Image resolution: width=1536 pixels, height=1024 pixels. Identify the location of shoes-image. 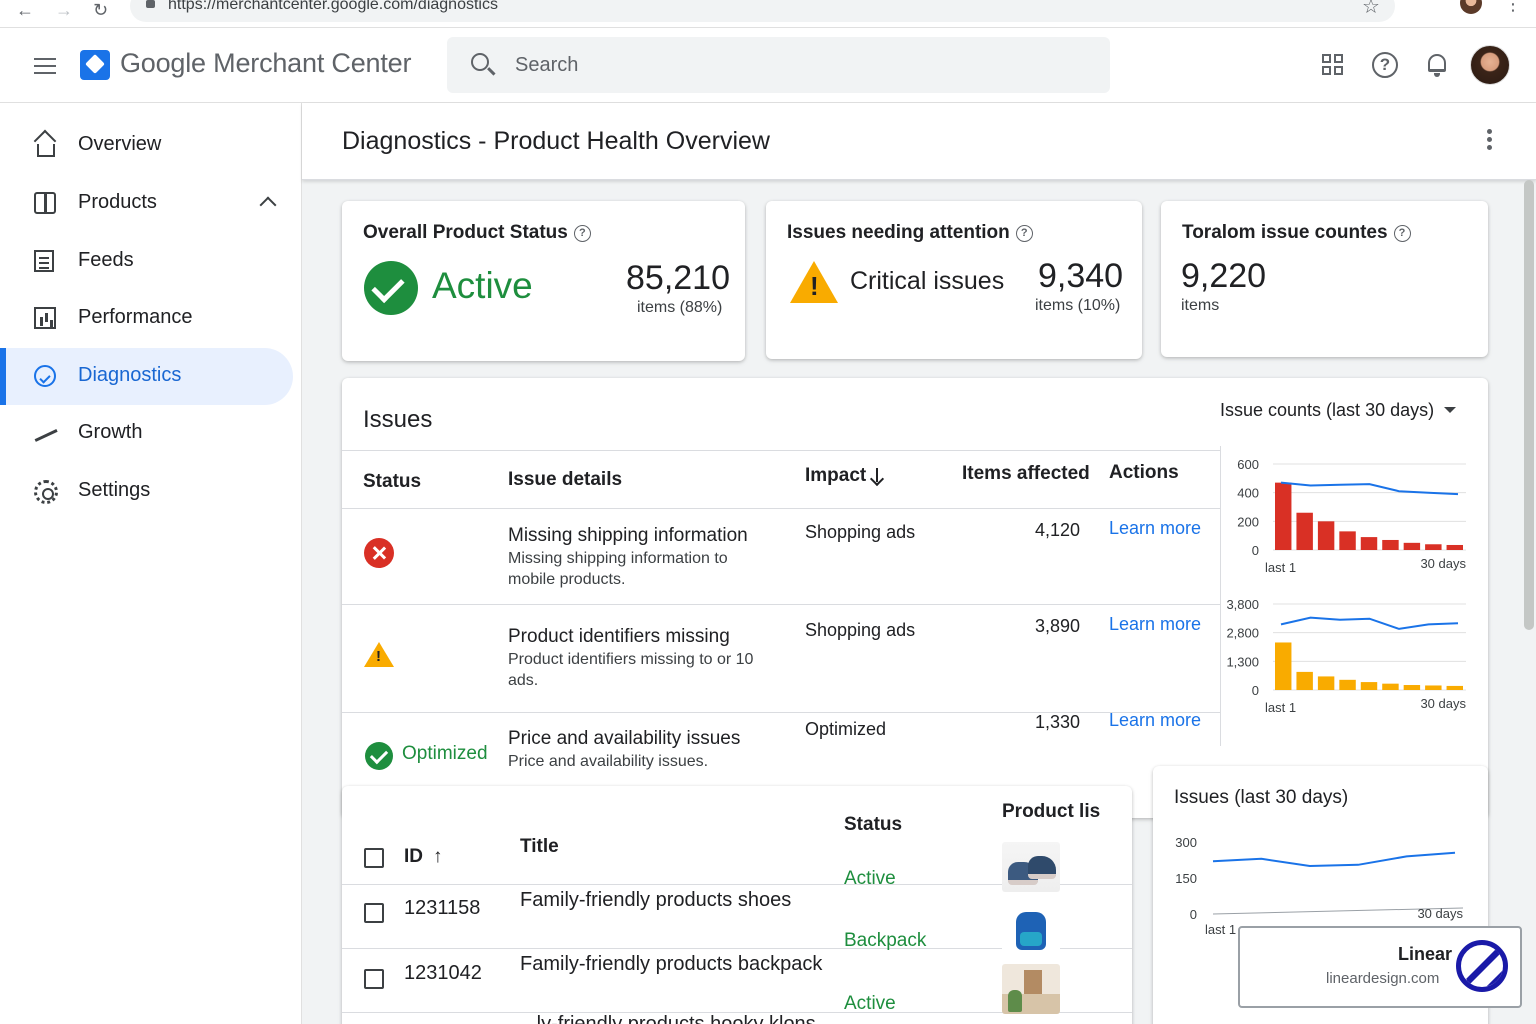
(1031, 867).